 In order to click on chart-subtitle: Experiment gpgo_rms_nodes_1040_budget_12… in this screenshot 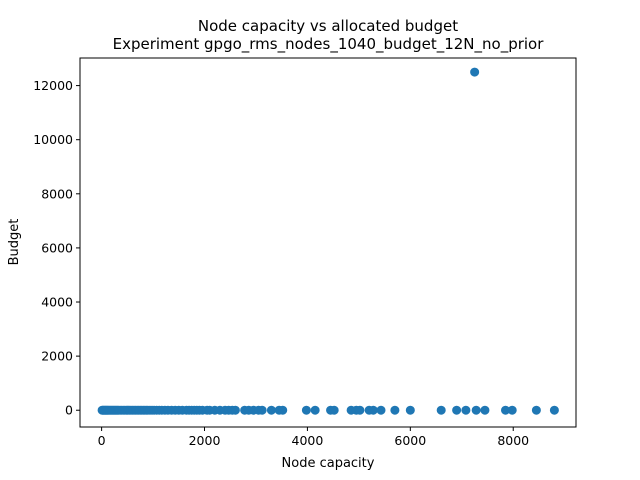, I will do `click(329, 44)`.